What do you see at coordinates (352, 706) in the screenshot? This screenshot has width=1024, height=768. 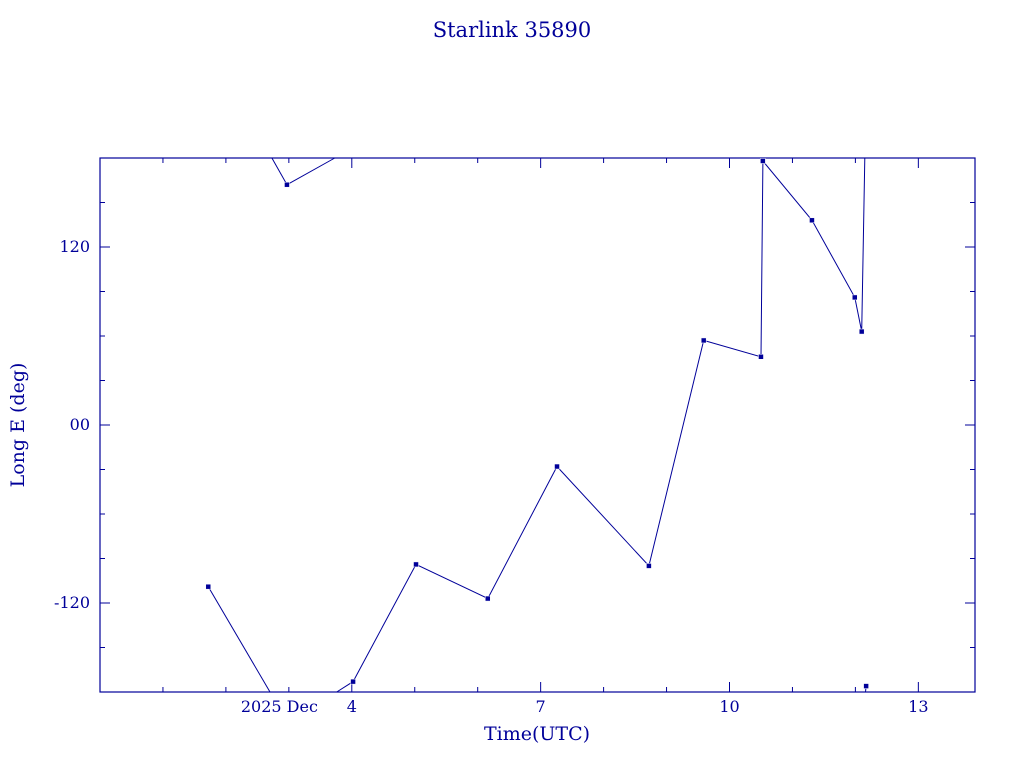 I see `x-tick-label: 4` at bounding box center [352, 706].